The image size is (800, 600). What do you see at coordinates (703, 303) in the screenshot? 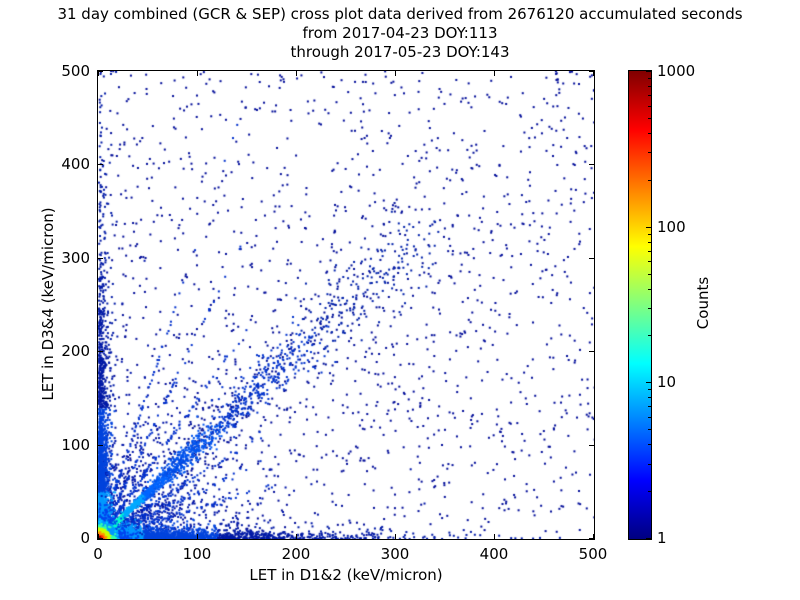
I see `colorbar-label: Counts` at bounding box center [703, 303].